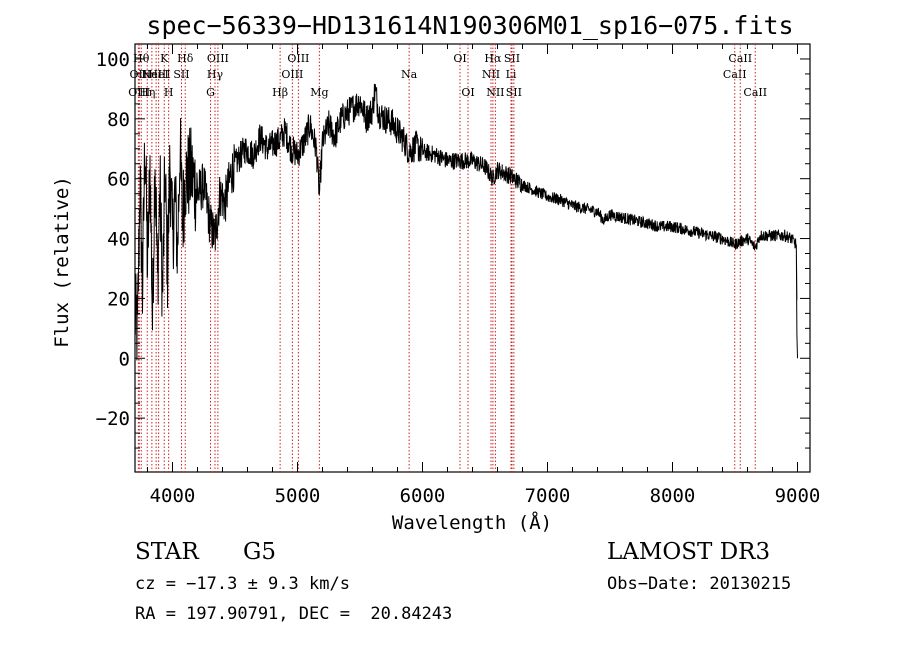  What do you see at coordinates (147, 92) in the screenshot?
I see `line-marker-label: Hη` at bounding box center [147, 92].